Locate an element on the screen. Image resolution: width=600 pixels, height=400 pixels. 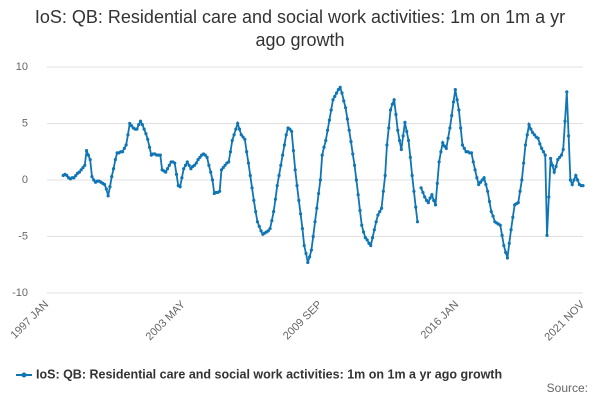
x-tick-label: 1997 JAN is located at coordinates (30, 320).